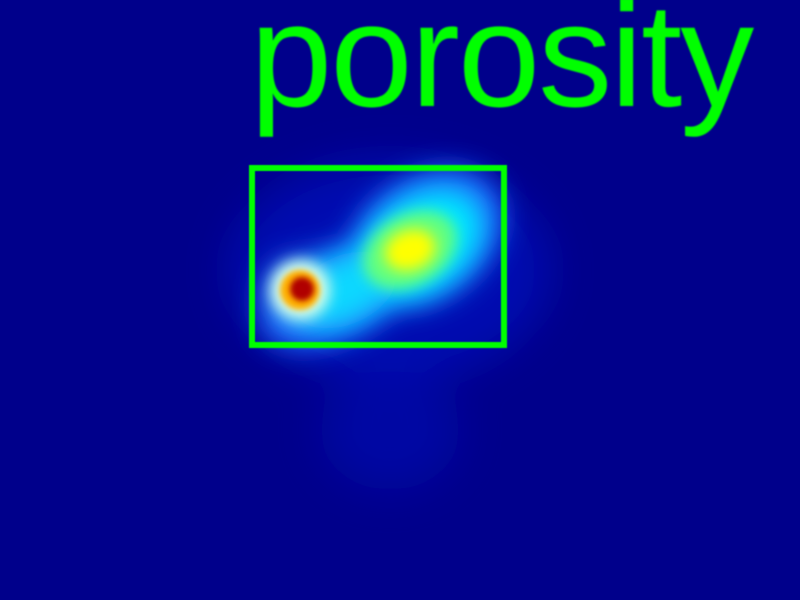  What do you see at coordinates (502, 69) in the screenshot?
I see `detection-label: porosity` at bounding box center [502, 69].